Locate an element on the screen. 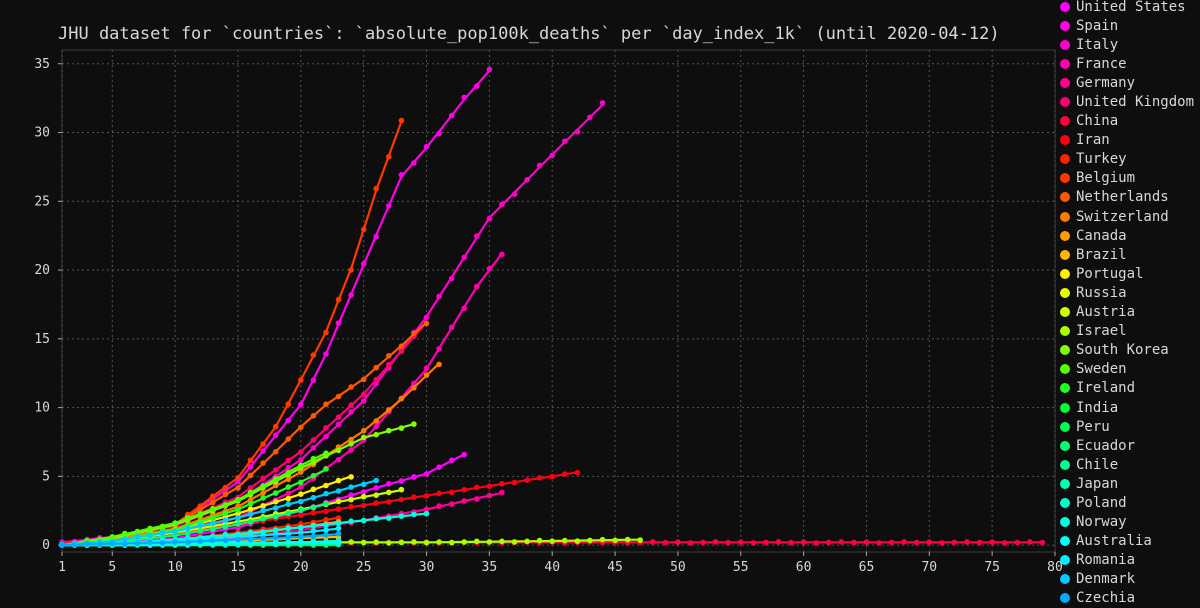  x-tick-label: 15 is located at coordinates (238, 567).